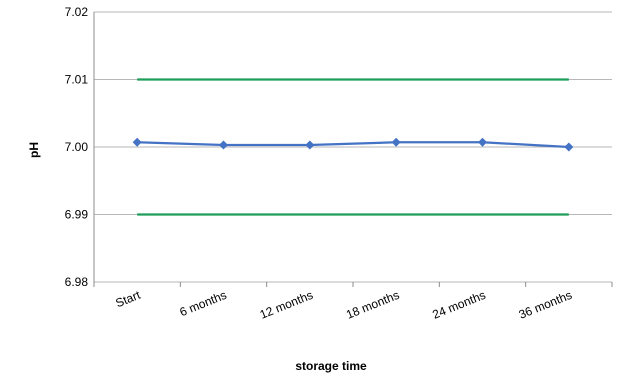 This screenshot has height=377, width=632. What do you see at coordinates (286, 305) in the screenshot?
I see `x-tick-label: 12 months` at bounding box center [286, 305].